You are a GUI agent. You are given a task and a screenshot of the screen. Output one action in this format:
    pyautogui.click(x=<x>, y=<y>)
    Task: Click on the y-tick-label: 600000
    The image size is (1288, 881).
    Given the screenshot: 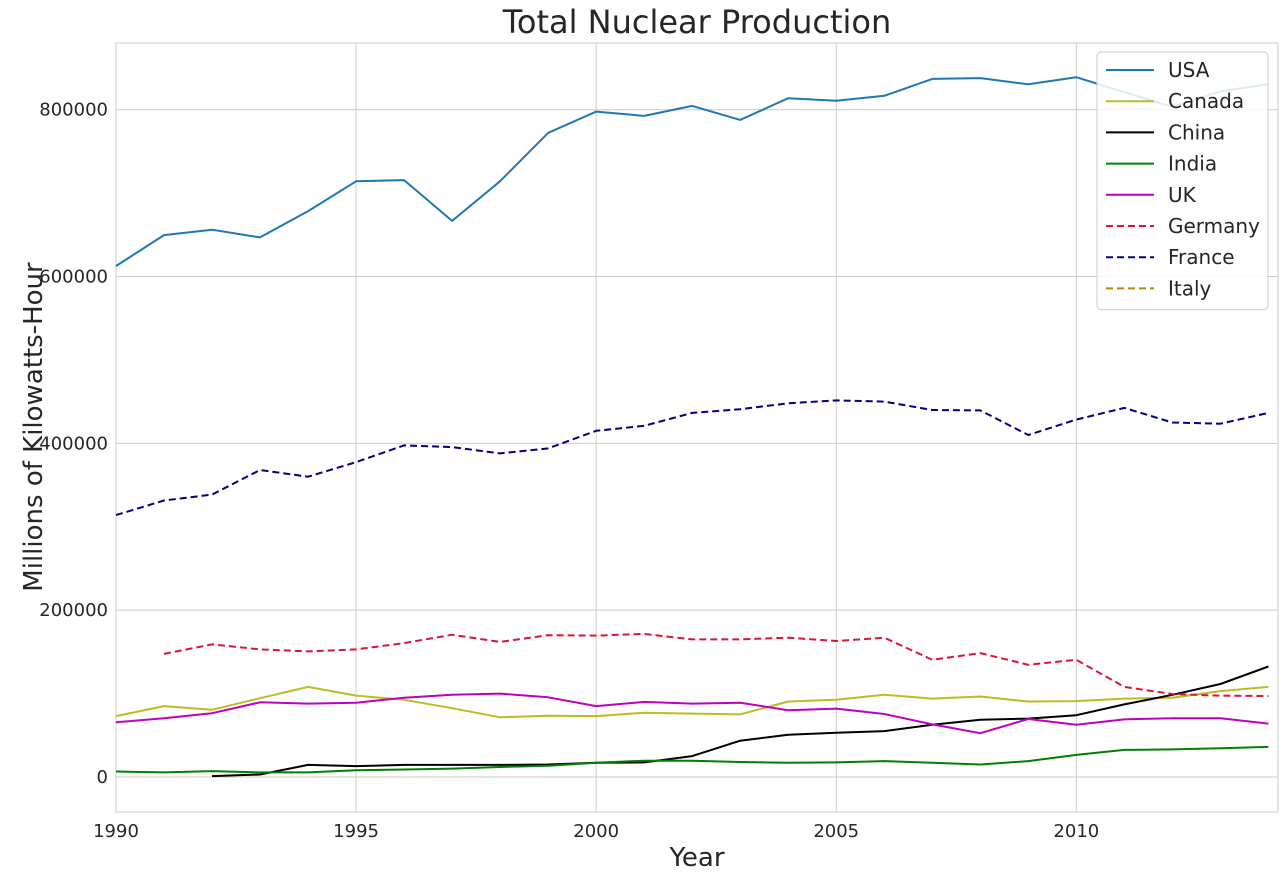 What is the action you would take?
    pyautogui.click(x=73, y=277)
    